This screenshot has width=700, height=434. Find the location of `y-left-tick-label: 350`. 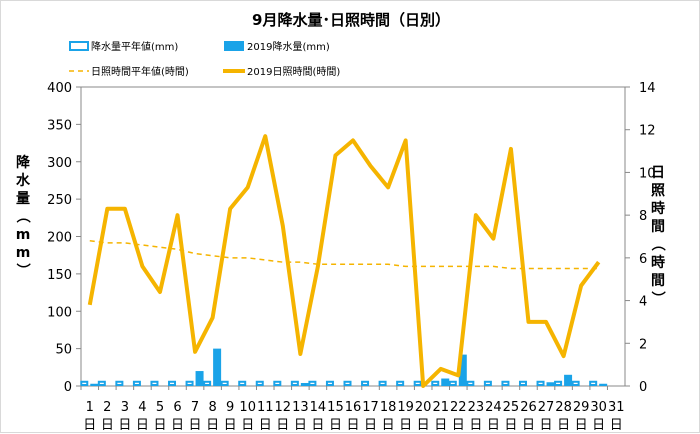

y-left-tick-label: 350 is located at coordinates (59, 125).